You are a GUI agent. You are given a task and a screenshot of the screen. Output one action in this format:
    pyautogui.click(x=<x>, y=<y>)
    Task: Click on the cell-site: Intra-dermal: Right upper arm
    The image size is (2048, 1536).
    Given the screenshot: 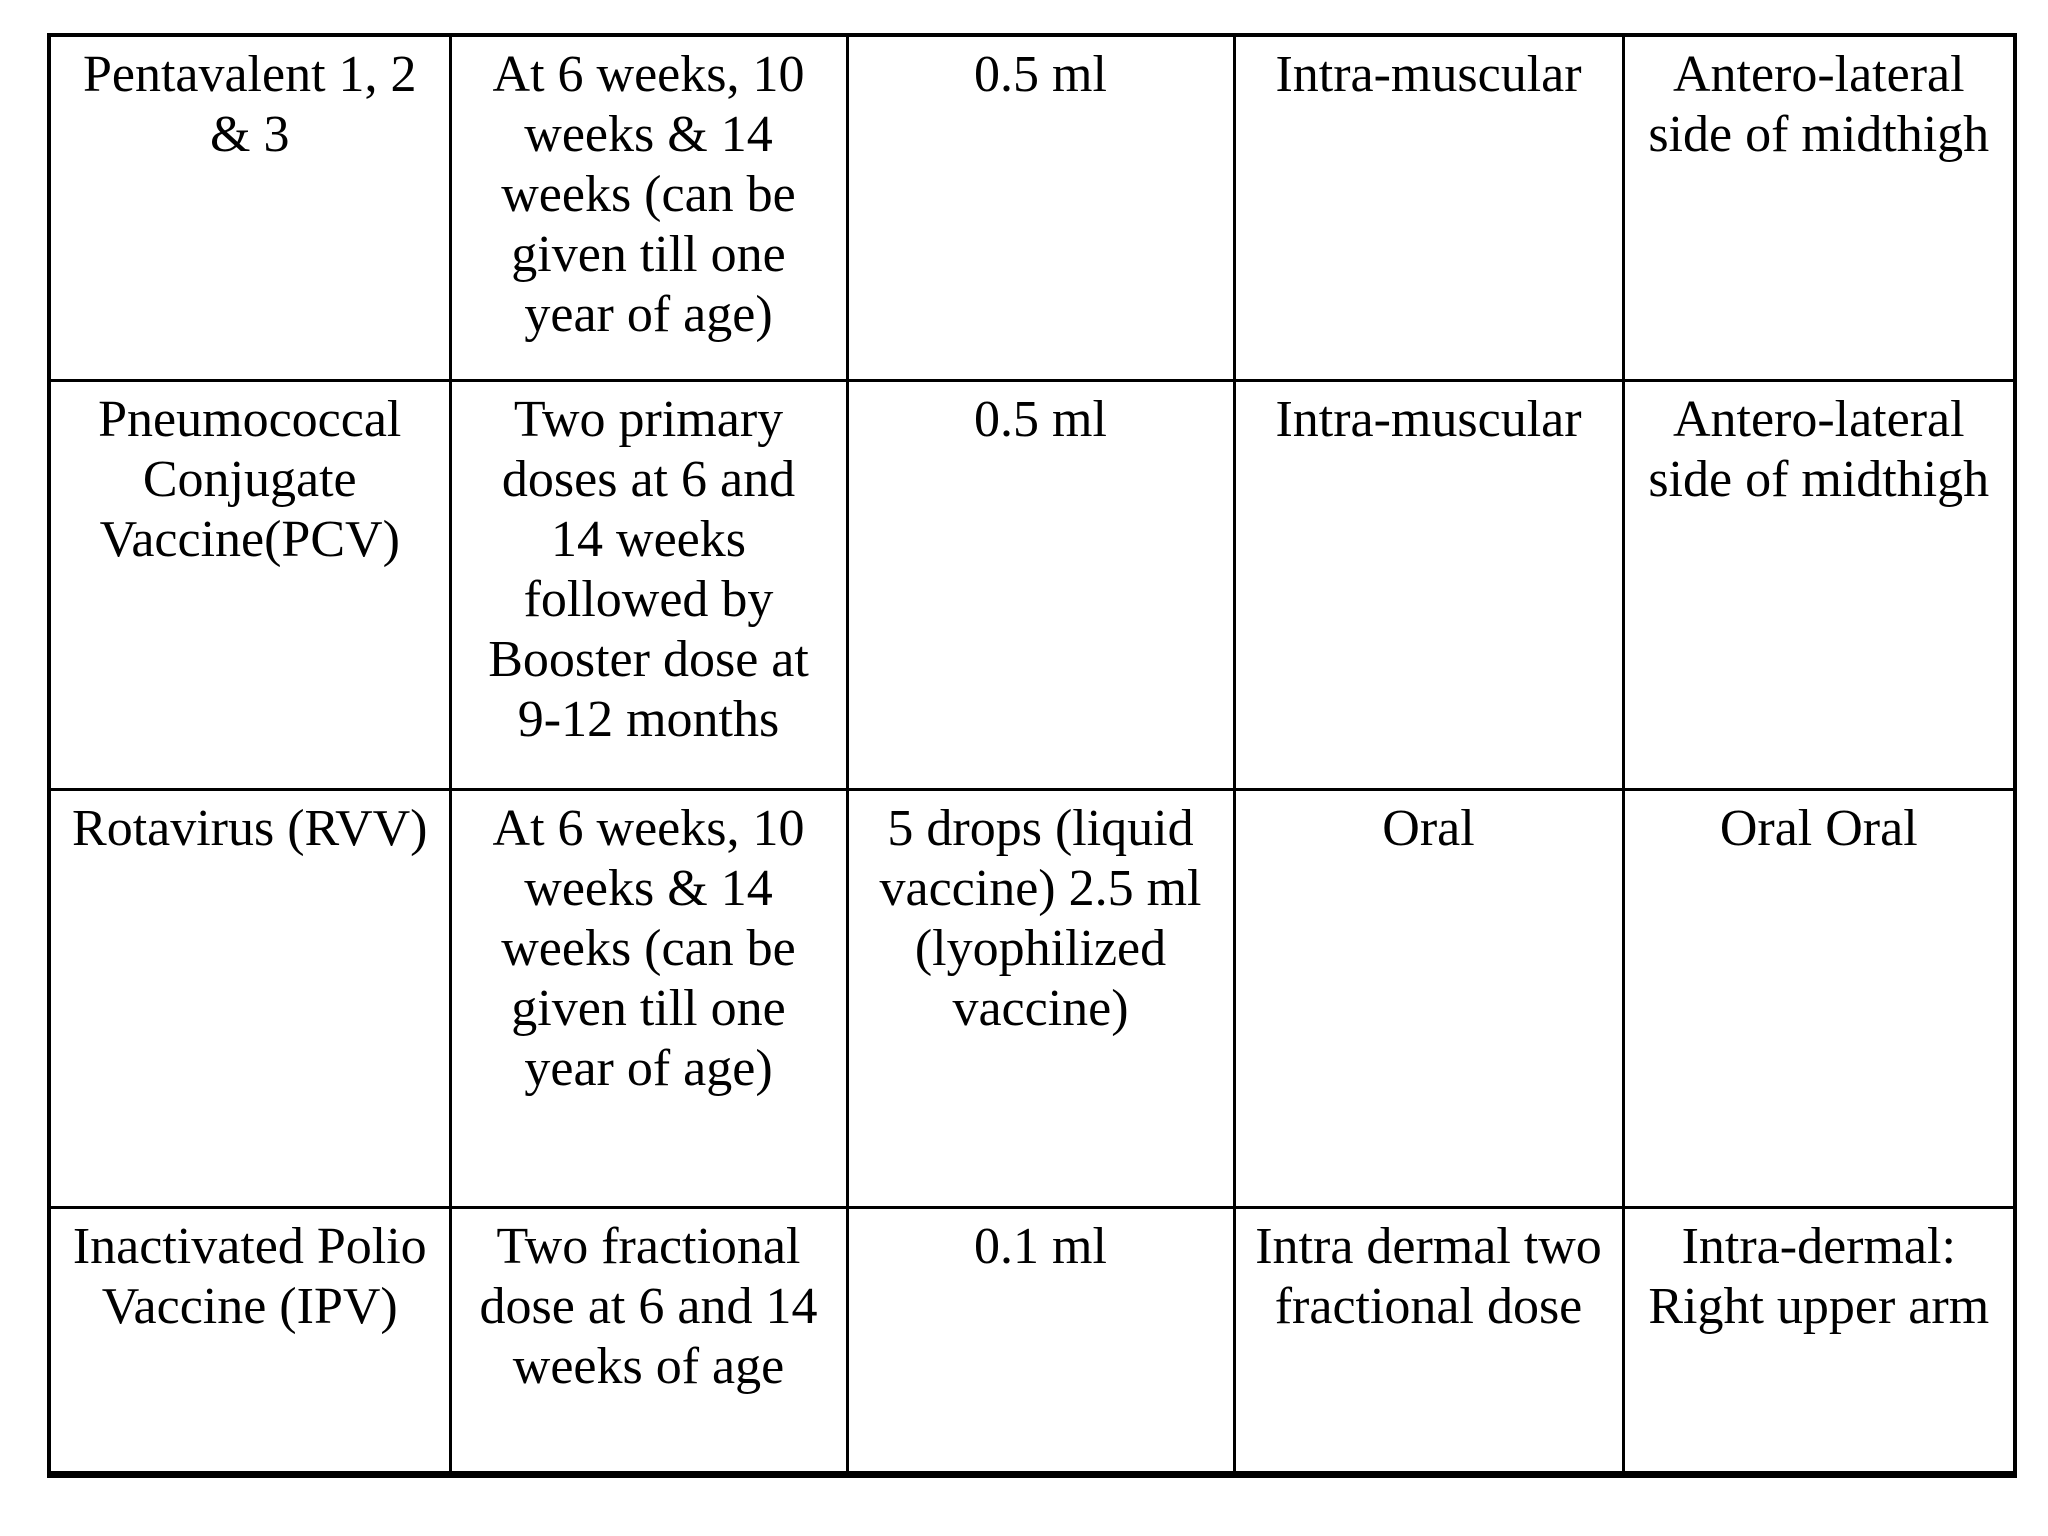 What is the action you would take?
    pyautogui.click(x=1819, y=1340)
    